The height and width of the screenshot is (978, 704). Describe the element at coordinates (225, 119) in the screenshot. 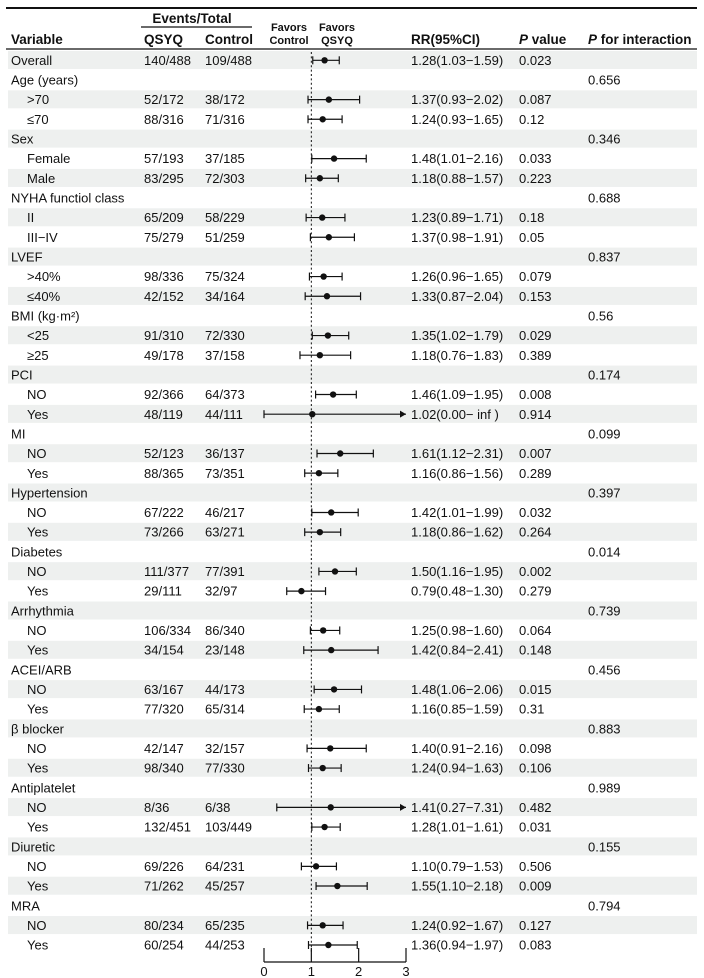

I see `control-events: 71/316` at that location.